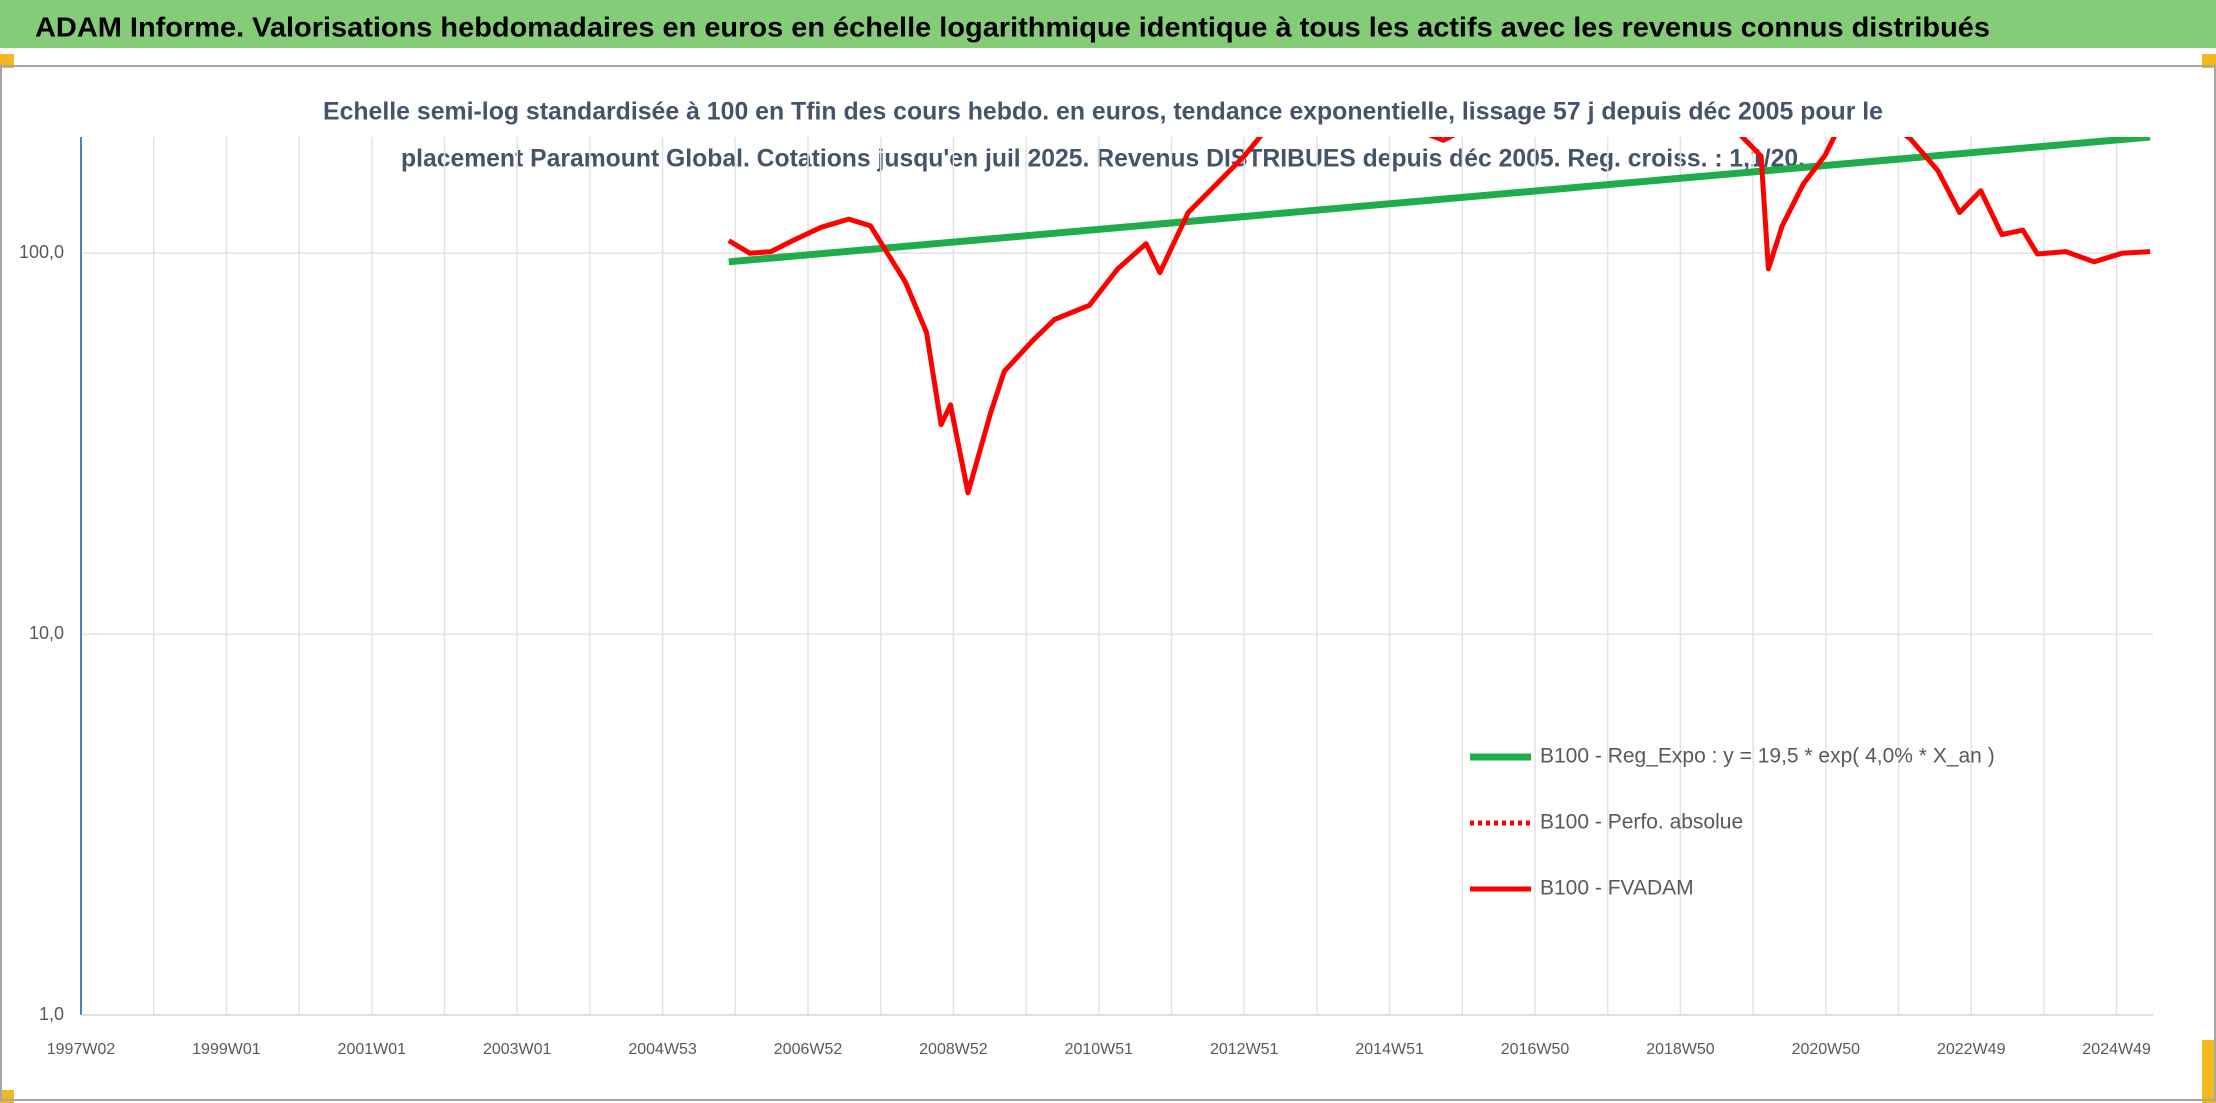  Describe the element at coordinates (41, 252) in the screenshot. I see `y-tick-label: 100,0` at that location.